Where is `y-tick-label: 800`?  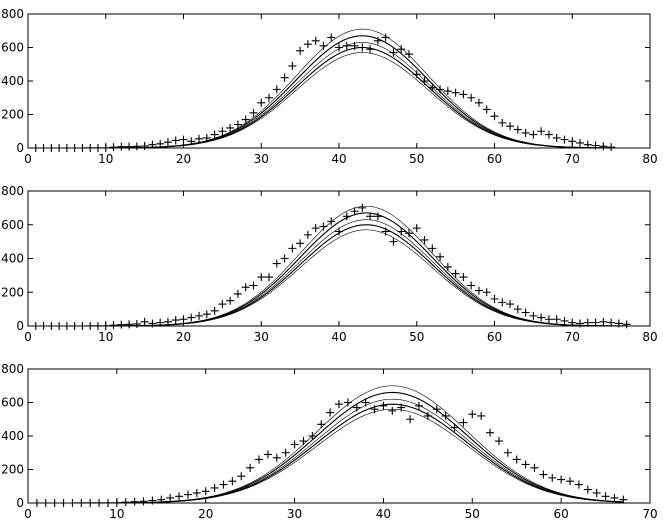
y-tick-label: 800 is located at coordinates (12, 14).